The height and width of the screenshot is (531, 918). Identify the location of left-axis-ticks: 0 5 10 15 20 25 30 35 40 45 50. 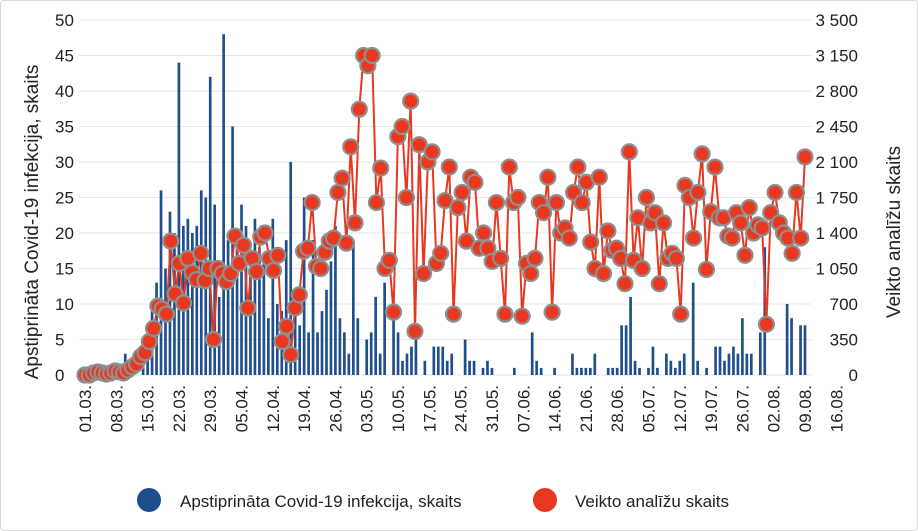
(64, 198).